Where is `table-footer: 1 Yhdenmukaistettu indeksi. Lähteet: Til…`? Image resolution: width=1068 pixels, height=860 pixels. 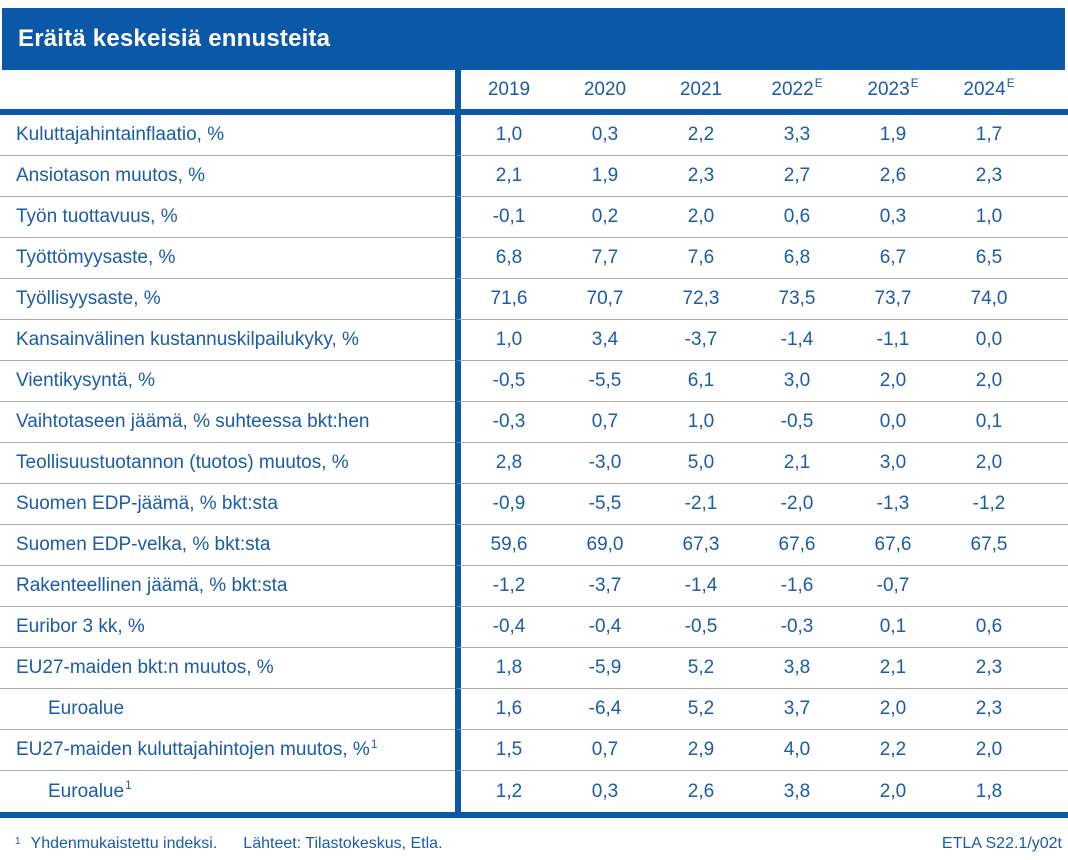 table-footer: 1 Yhdenmukaistettu indeksi. Lähteet: Til… is located at coordinates (534, 844).